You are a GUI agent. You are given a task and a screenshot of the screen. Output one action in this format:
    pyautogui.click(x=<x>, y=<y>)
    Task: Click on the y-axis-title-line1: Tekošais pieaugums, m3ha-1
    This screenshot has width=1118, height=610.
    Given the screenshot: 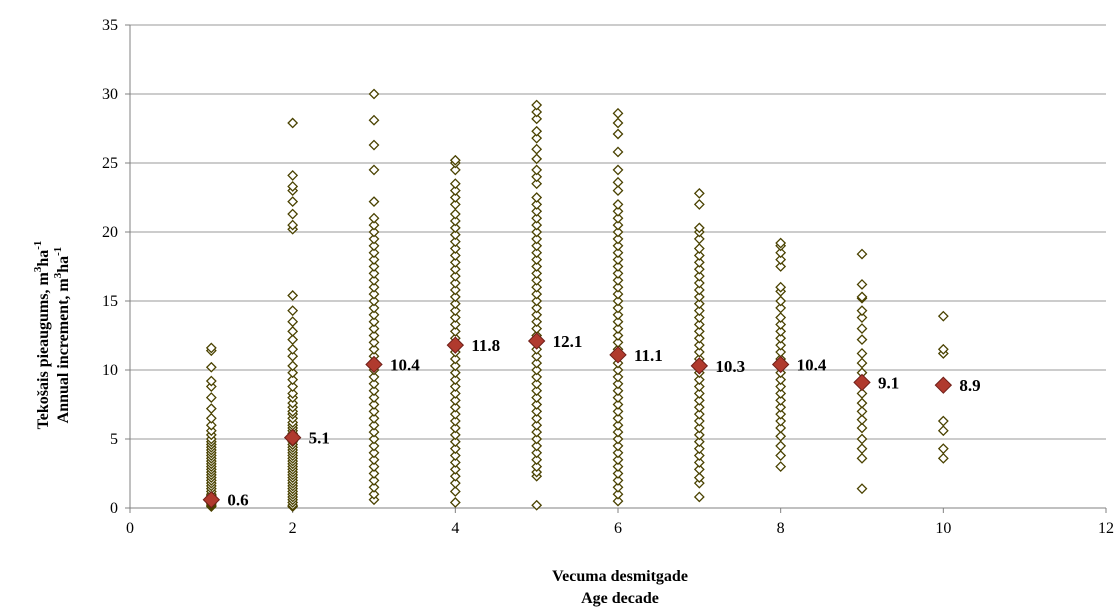 What is the action you would take?
    pyautogui.click(x=42, y=335)
    